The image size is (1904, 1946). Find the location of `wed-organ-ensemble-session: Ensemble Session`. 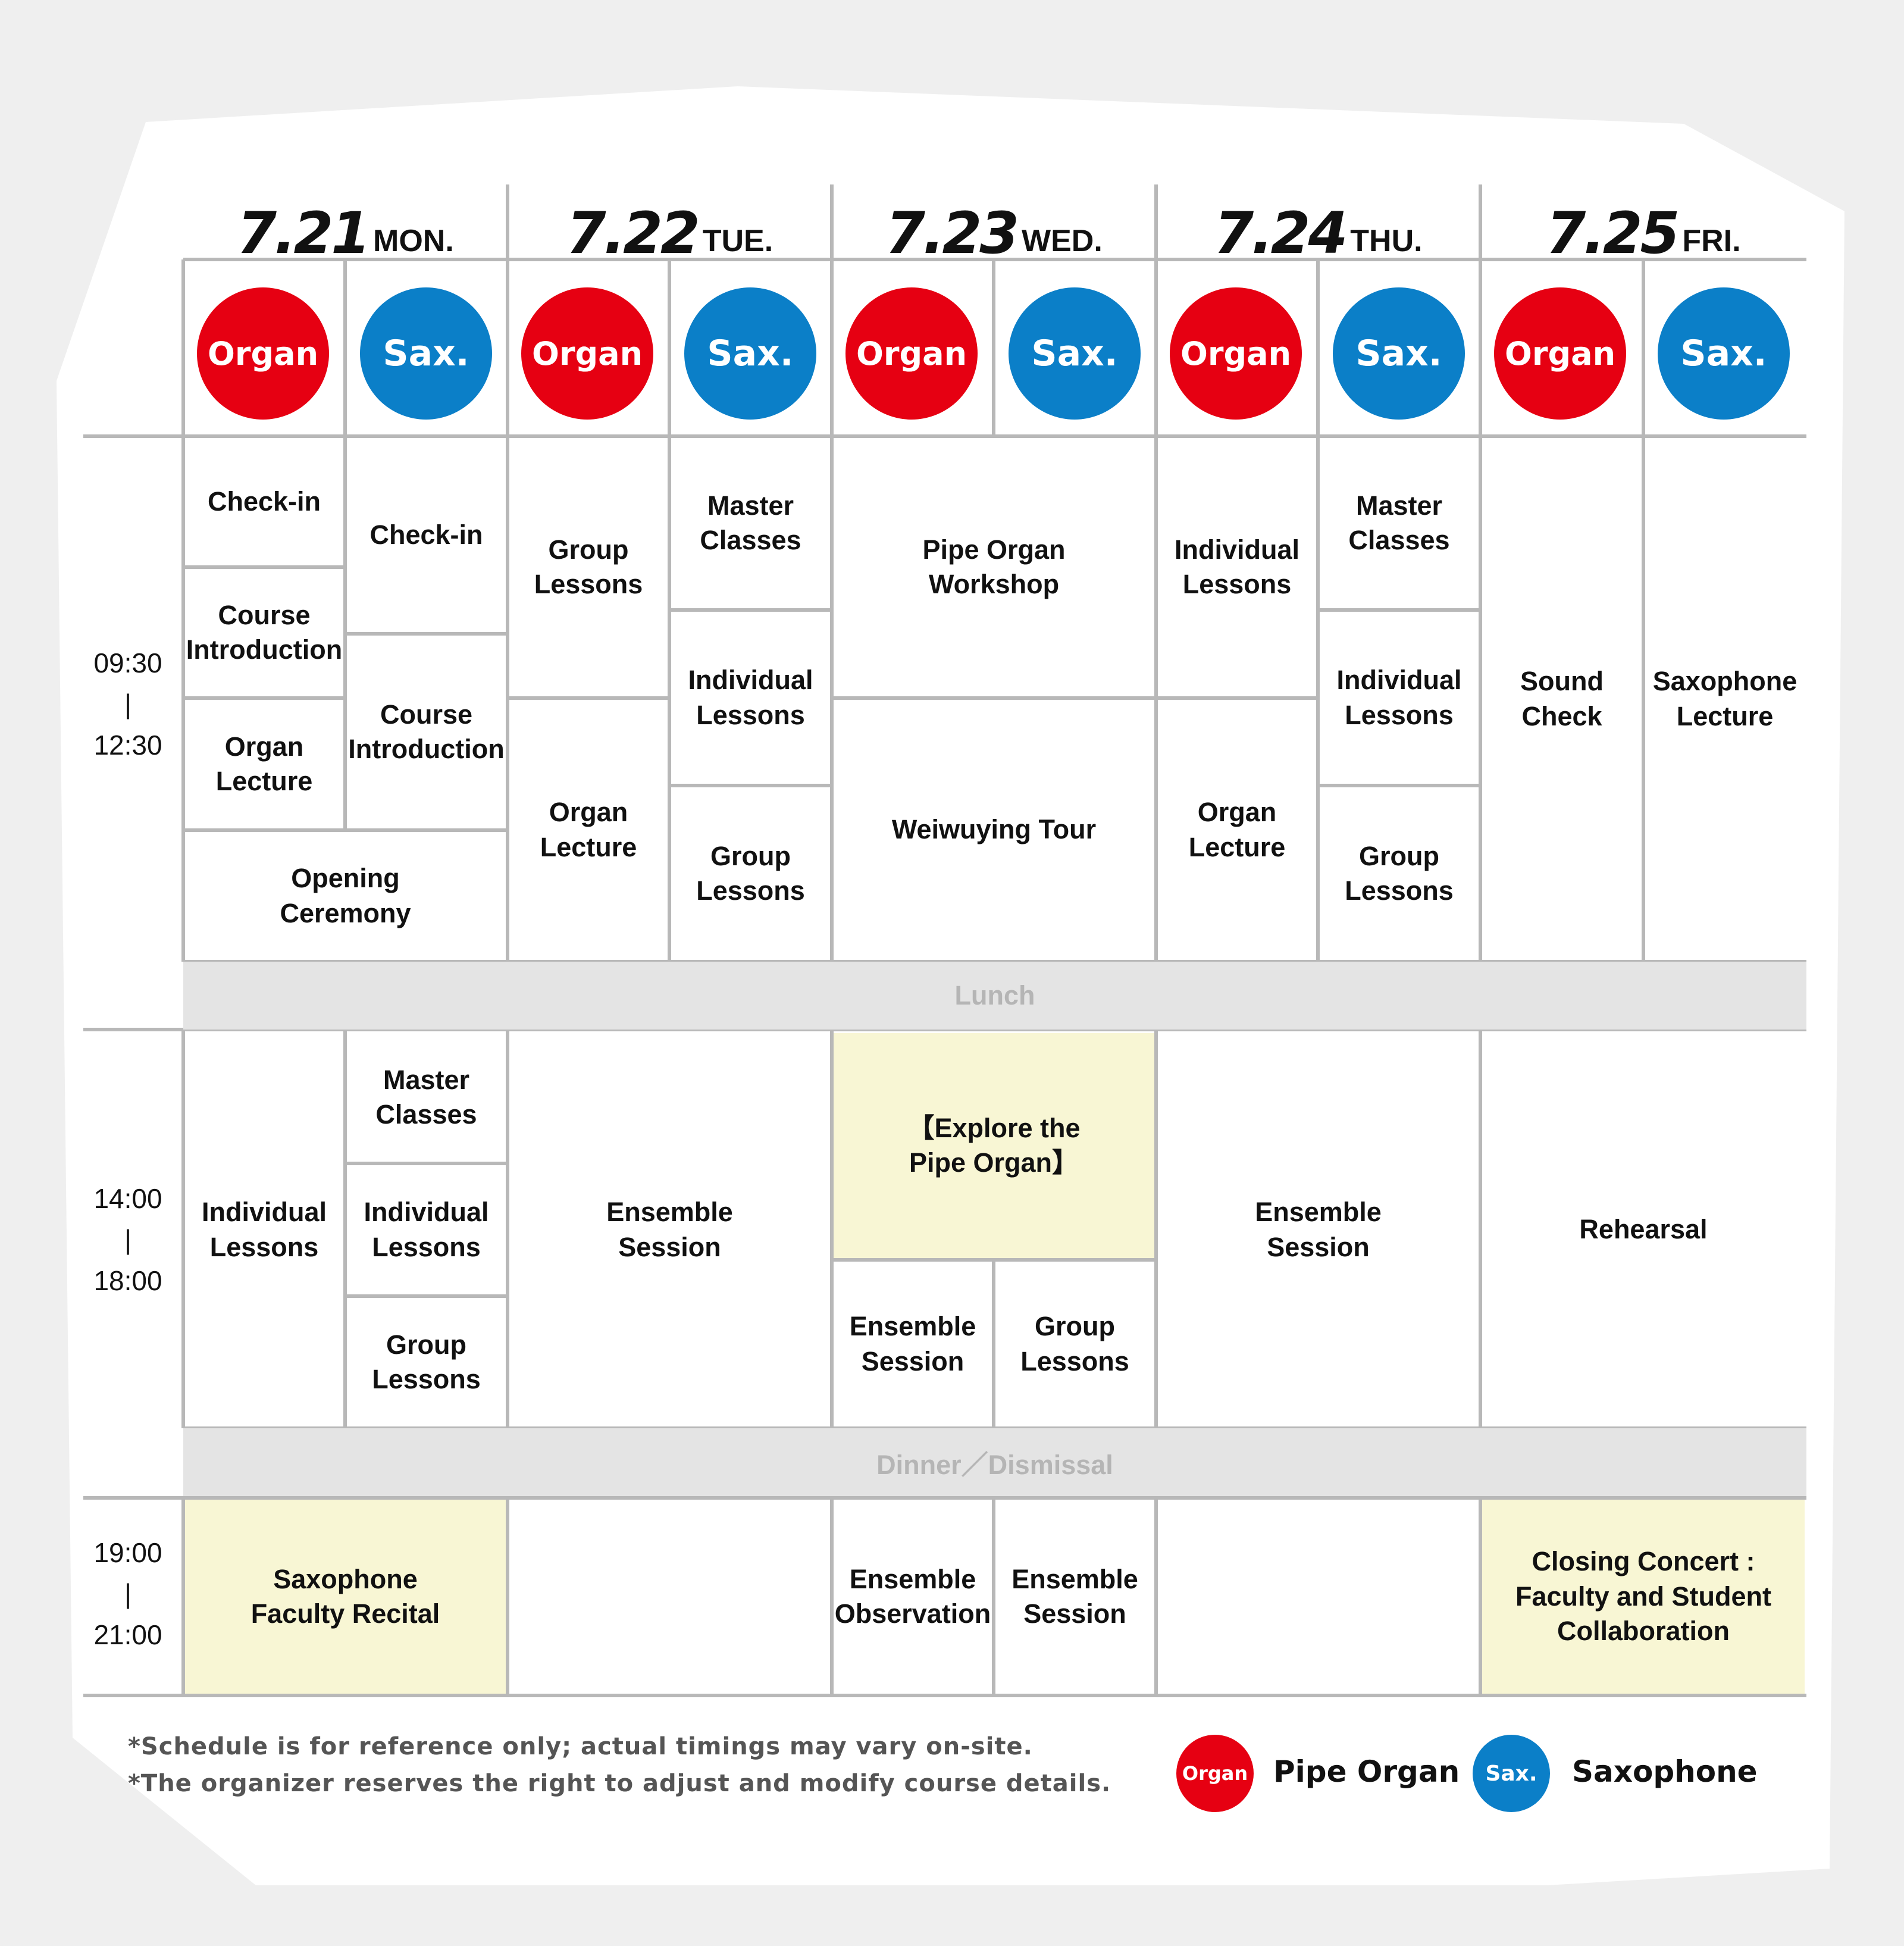

wed-organ-ensemble-session: Ensemble Session is located at coordinates (912, 1344).